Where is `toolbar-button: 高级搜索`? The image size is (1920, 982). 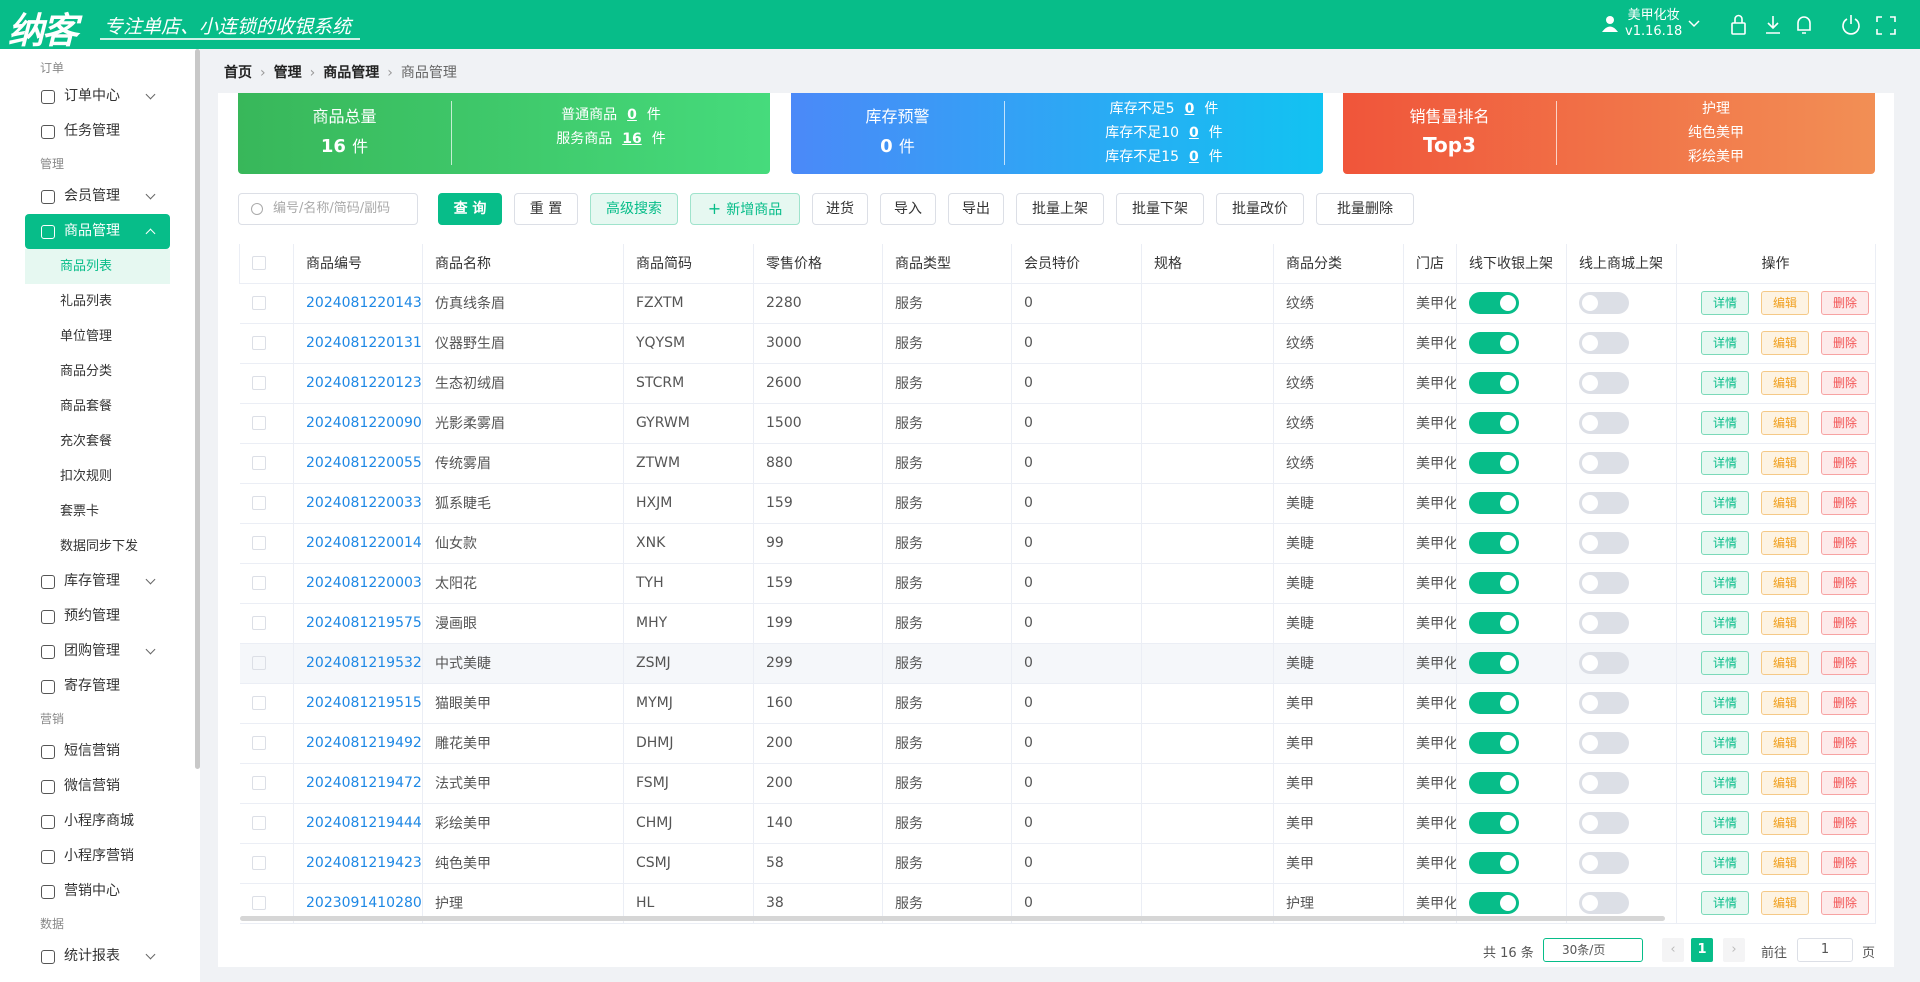 toolbar-button: 高级搜索 is located at coordinates (634, 209).